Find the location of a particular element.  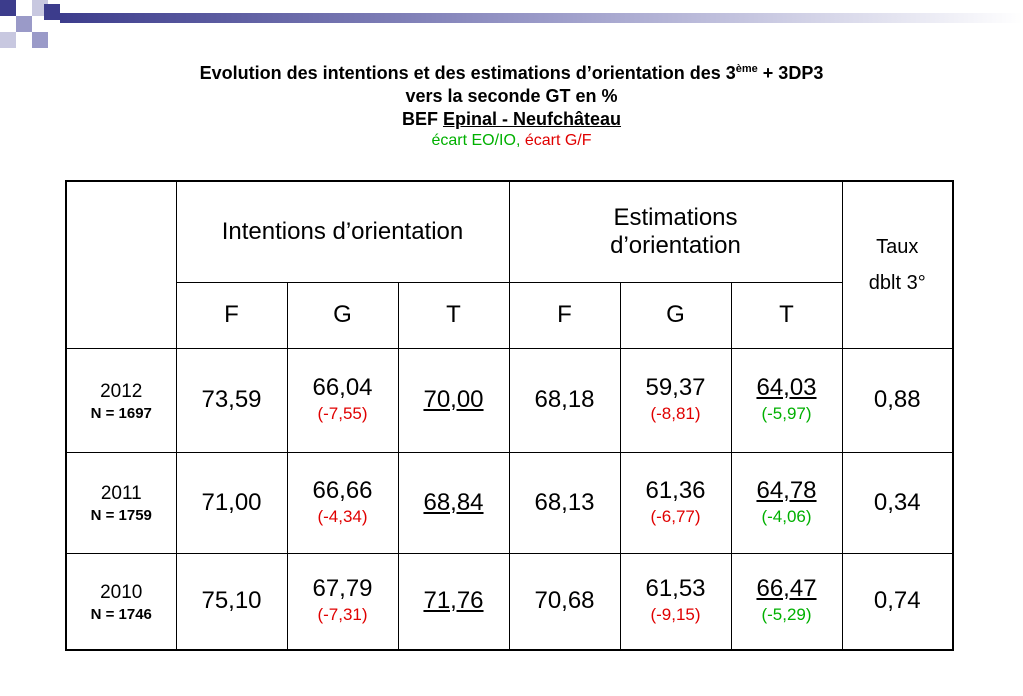

group-header-text: Taux dblt 3° is located at coordinates (897, 264).